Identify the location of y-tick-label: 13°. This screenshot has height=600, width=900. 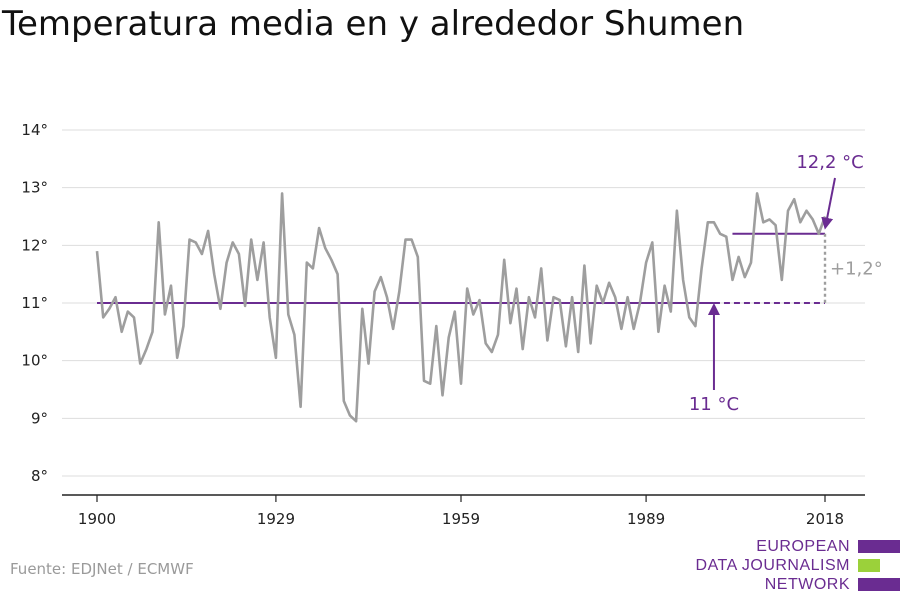
(34, 188).